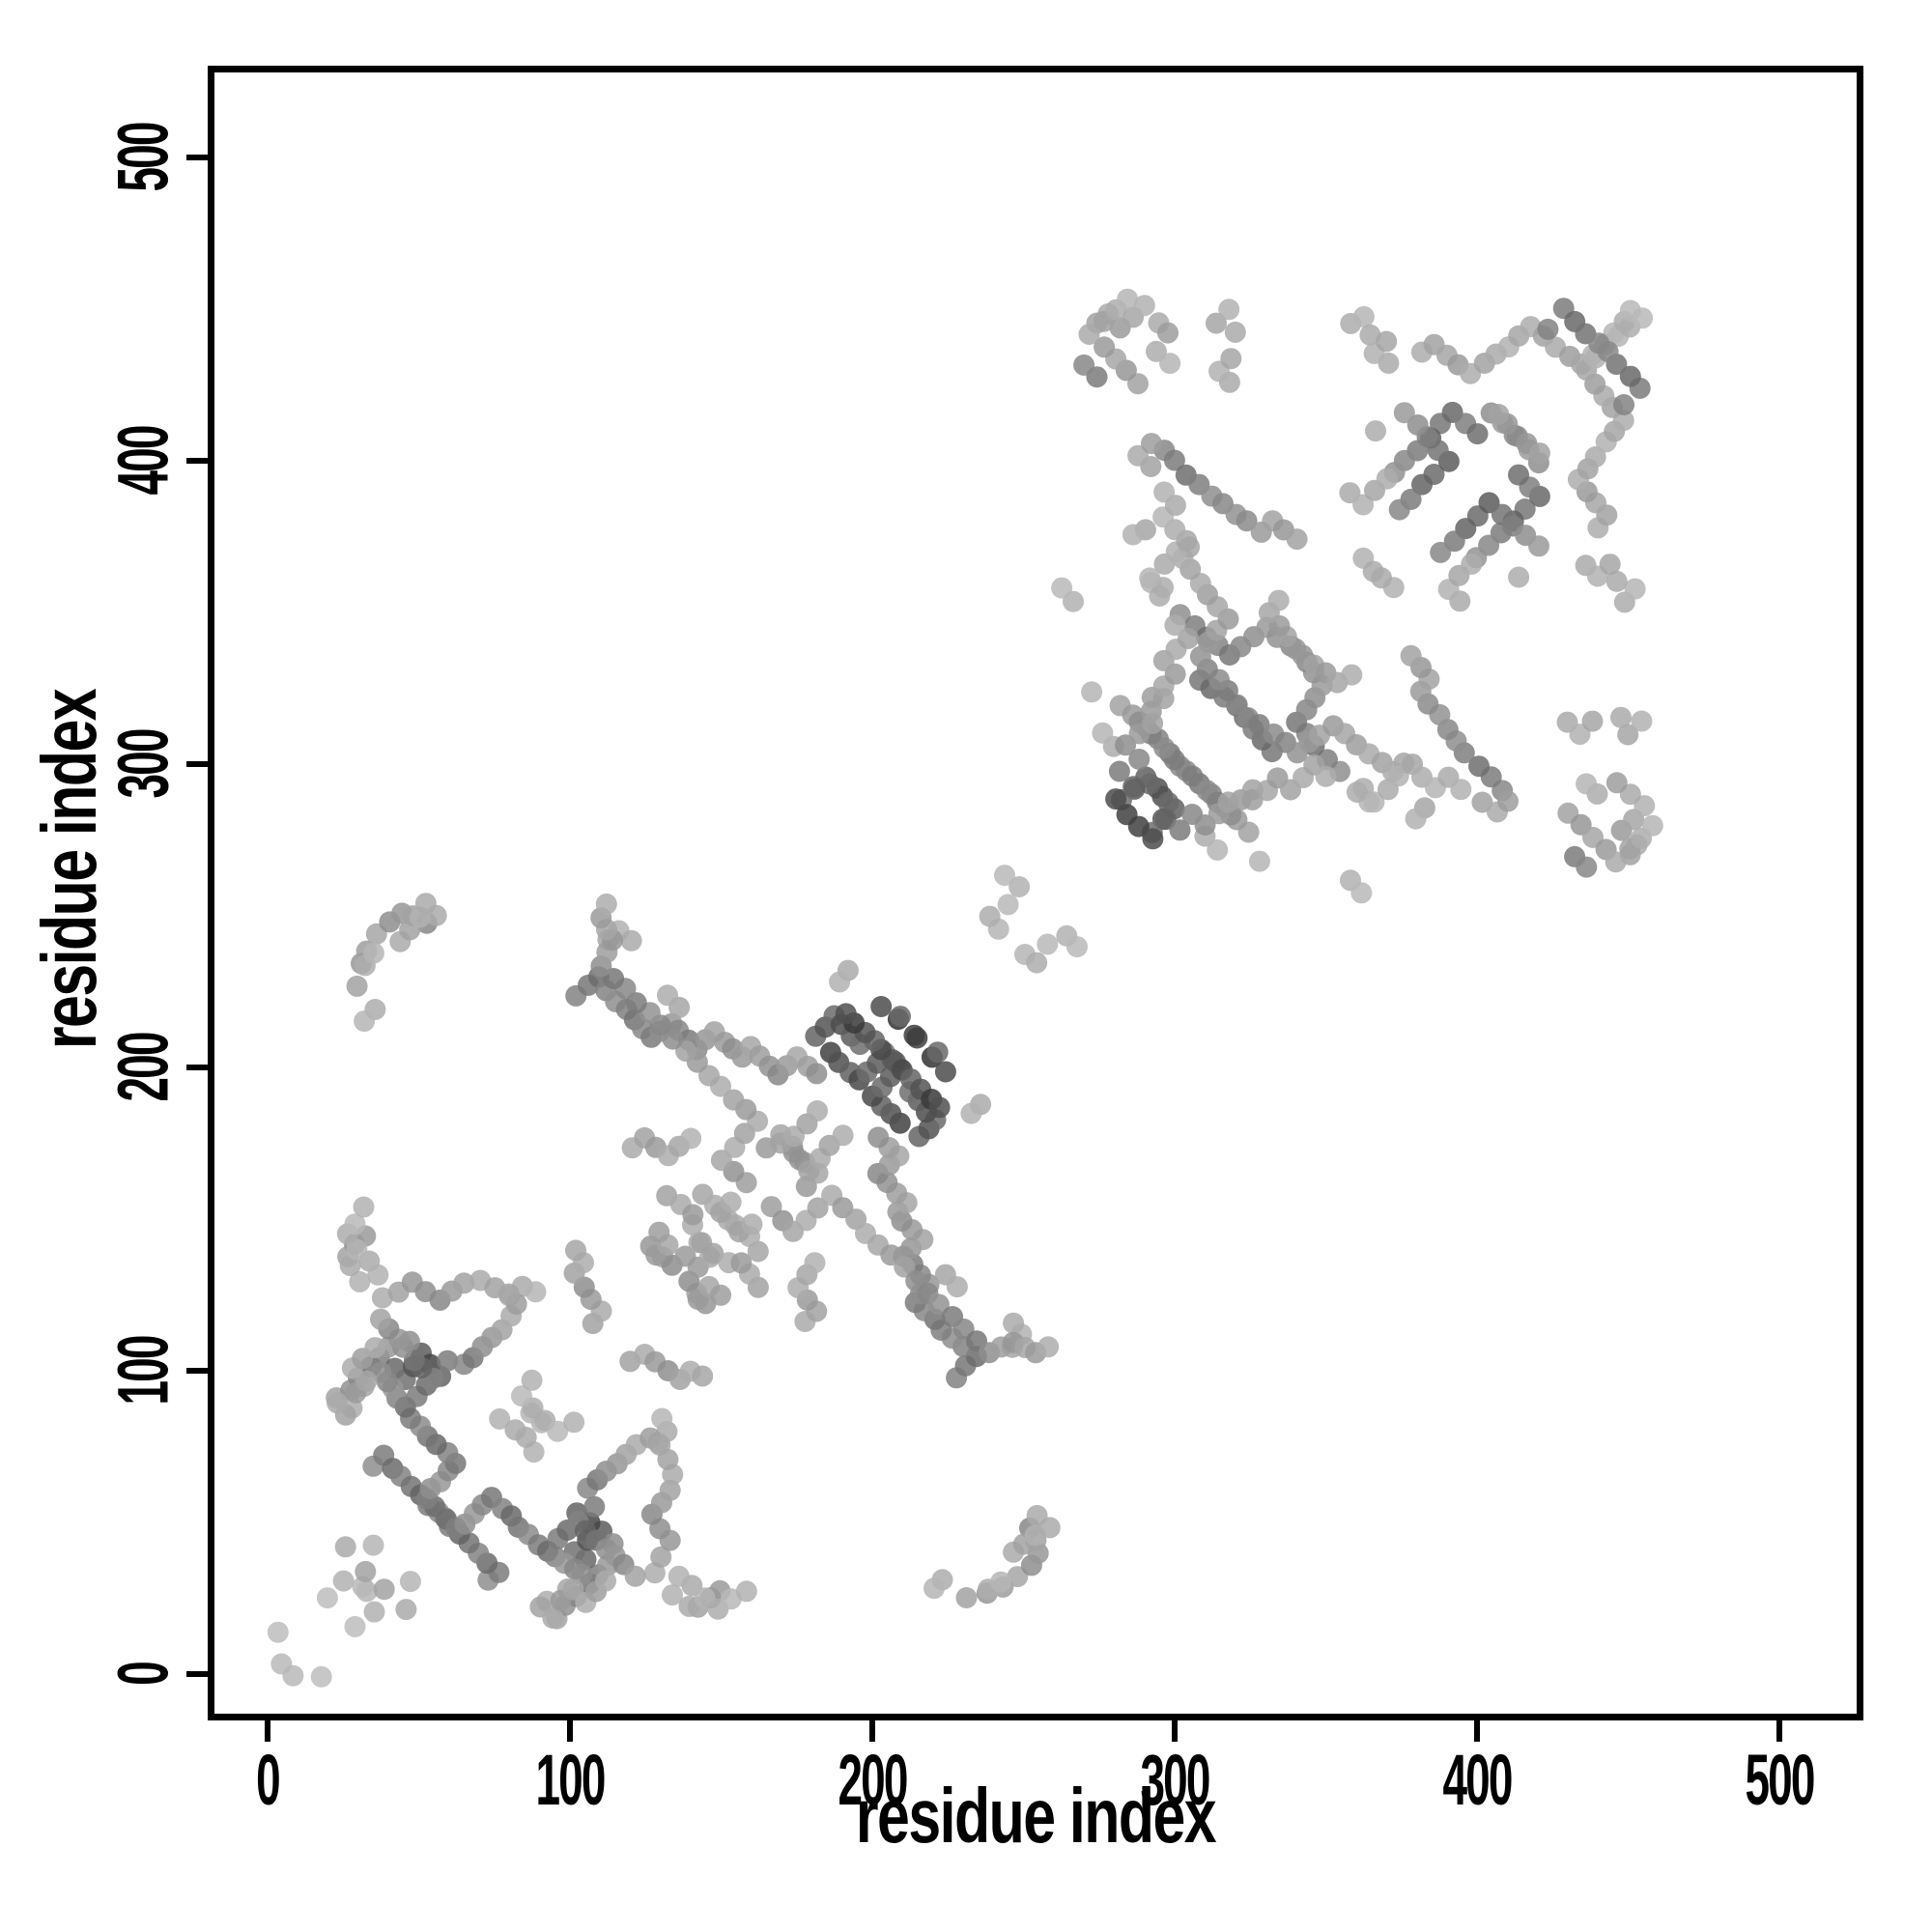  Describe the element at coordinates (1036, 1816) in the screenshot. I see `x-axis-title: residue index` at that location.